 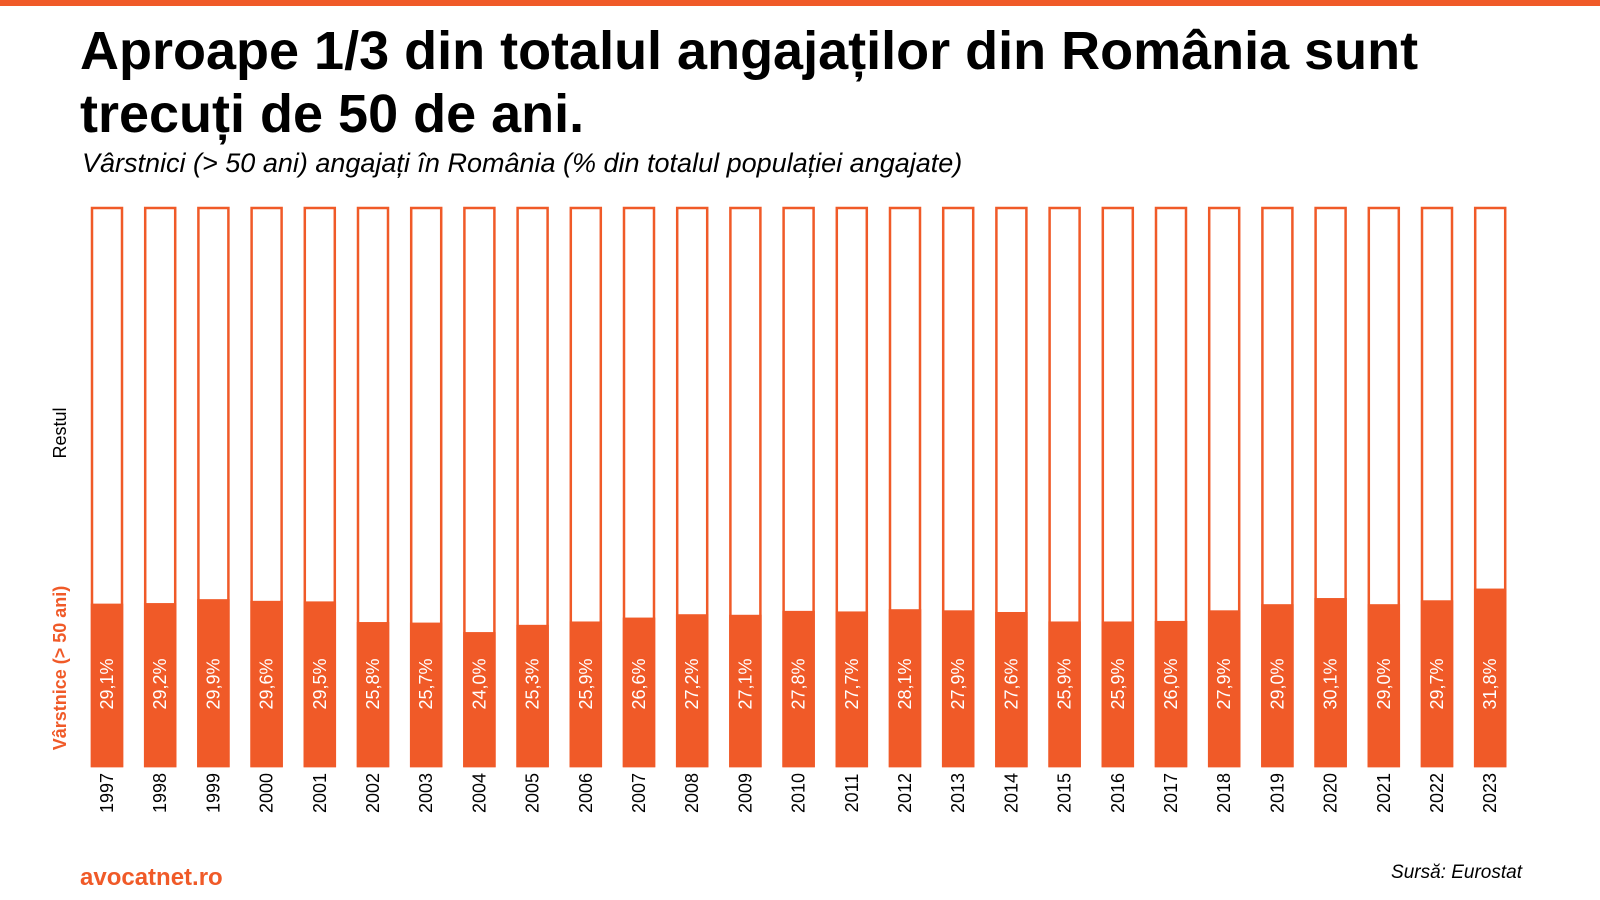 I want to click on source-note: Sursă: Eurostat, so click(x=1456, y=872).